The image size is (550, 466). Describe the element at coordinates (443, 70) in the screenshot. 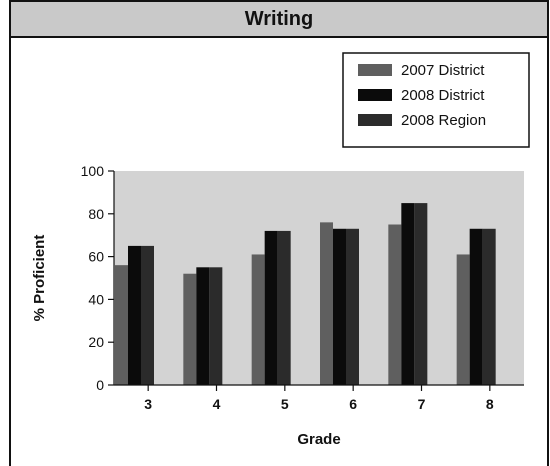

I see `legend-label: 2007 District` at that location.